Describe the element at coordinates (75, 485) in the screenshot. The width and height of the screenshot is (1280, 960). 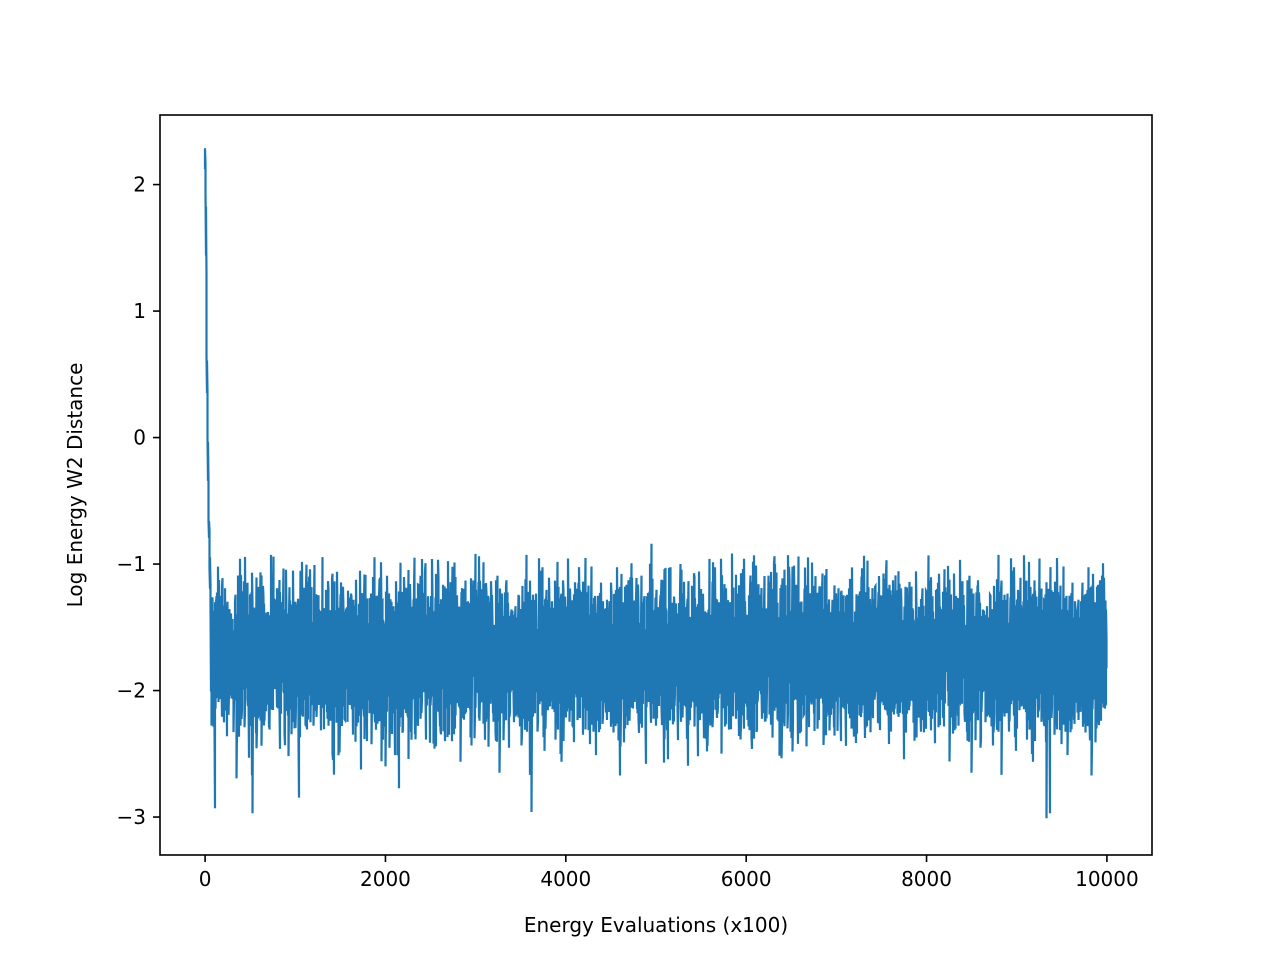
I see `y-axis-label: Log Energy W2 Distance` at that location.